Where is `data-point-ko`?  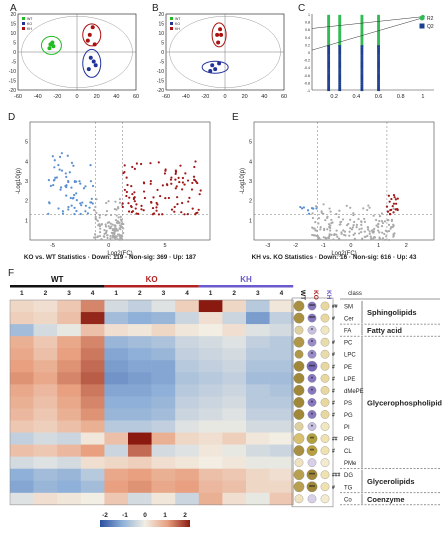 data-point-ko is located at coordinates (88, 69).